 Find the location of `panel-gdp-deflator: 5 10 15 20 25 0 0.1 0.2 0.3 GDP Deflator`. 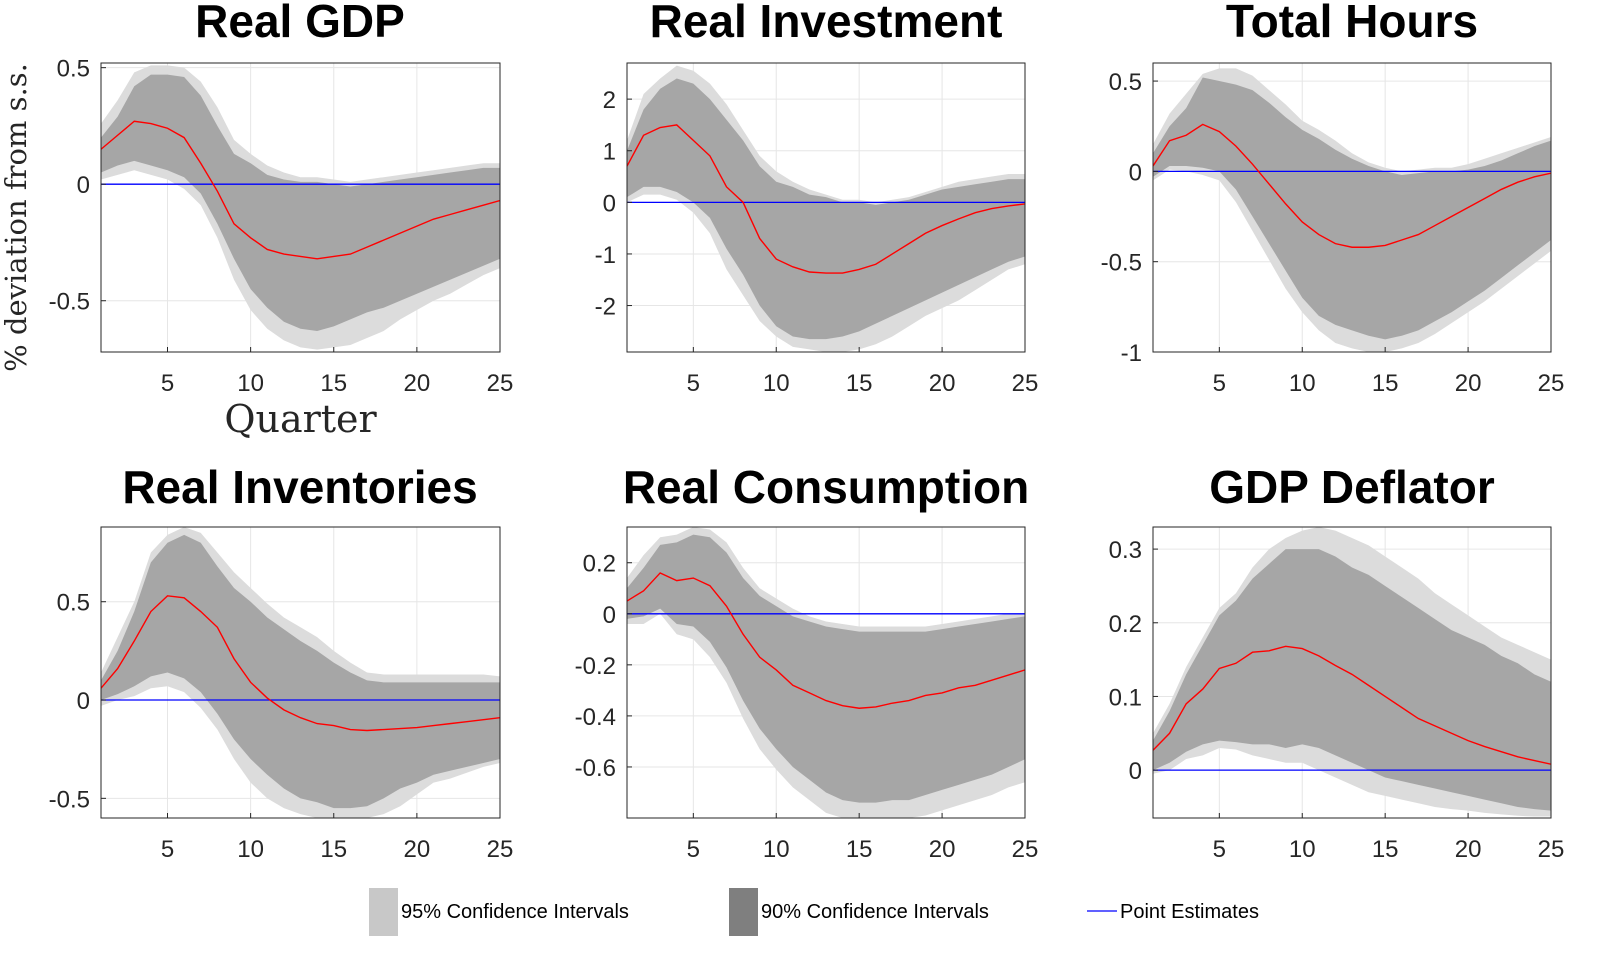

panel-gdp-deflator: 5 10 15 20 25 0 0.1 0.2 0.3 GDP Deflator is located at coordinates (1337, 662).